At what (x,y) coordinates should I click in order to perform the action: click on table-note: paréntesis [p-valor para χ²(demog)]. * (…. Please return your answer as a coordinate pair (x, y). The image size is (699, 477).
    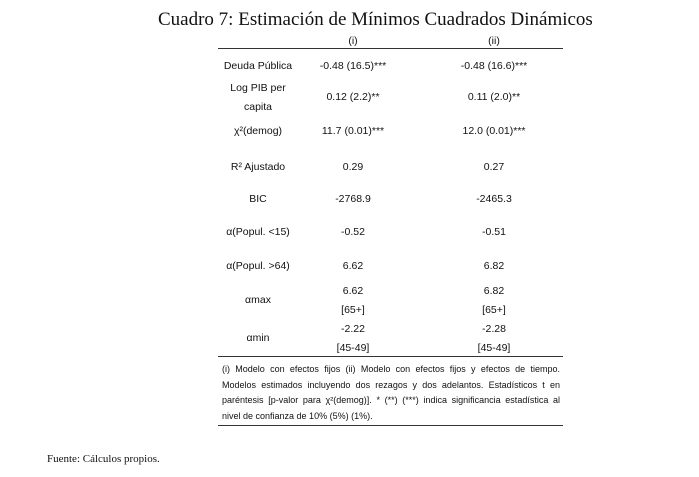
    Looking at the image, I should click on (391, 400).